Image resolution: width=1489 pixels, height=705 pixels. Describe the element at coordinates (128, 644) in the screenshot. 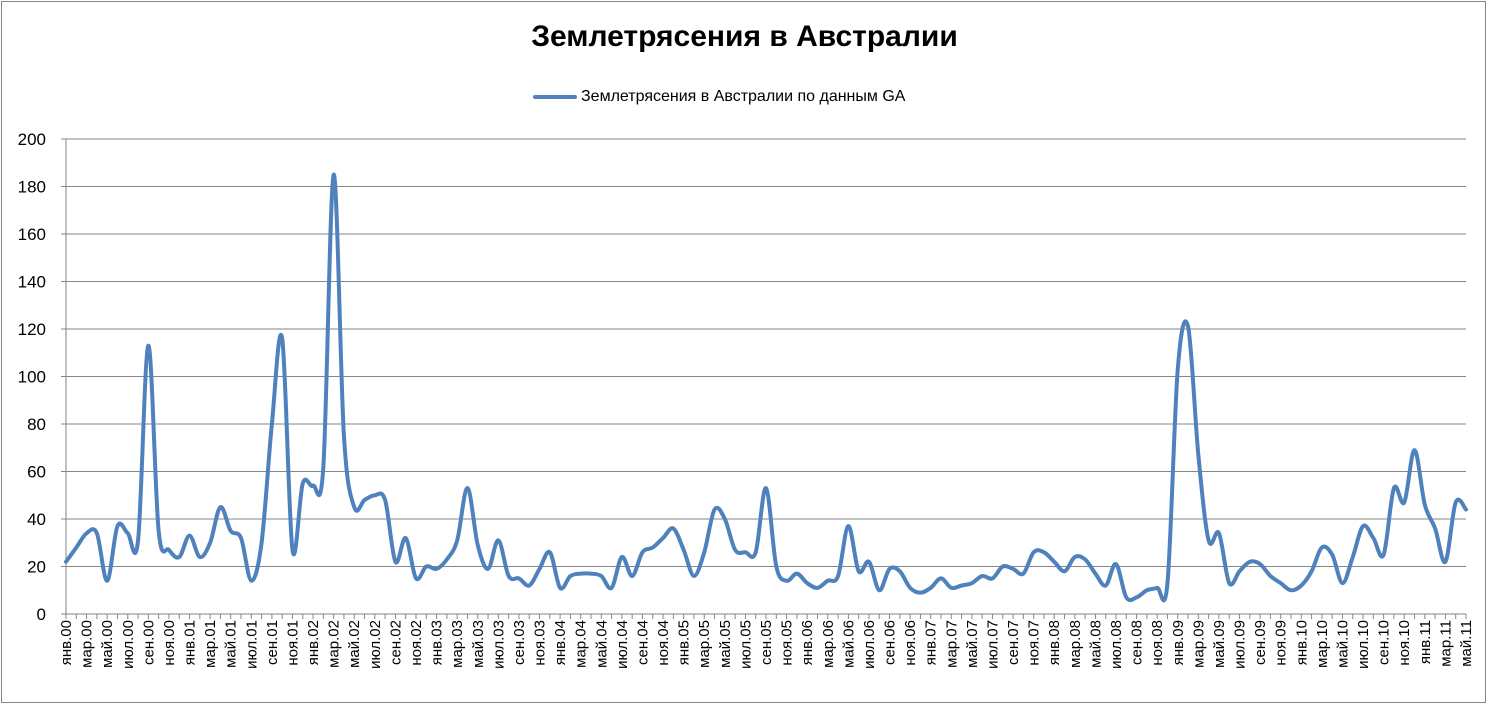

I see `x-tick-label: июл.00` at that location.